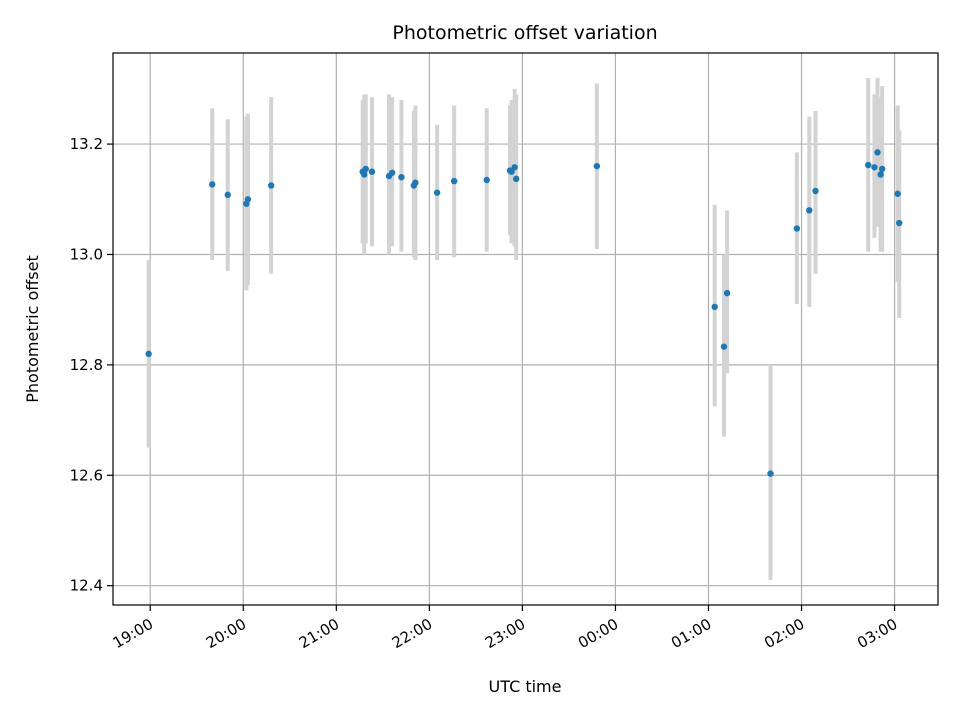 Image resolution: width=960 pixels, height=720 pixels. Describe the element at coordinates (86, 586) in the screenshot. I see `y-tick-label: 12.4` at that location.